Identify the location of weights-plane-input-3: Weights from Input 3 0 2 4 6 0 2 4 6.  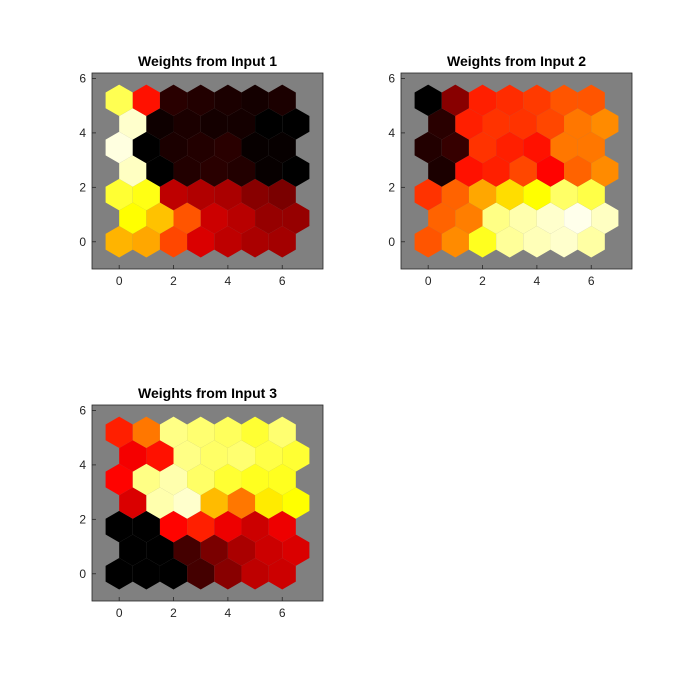
(201, 502).